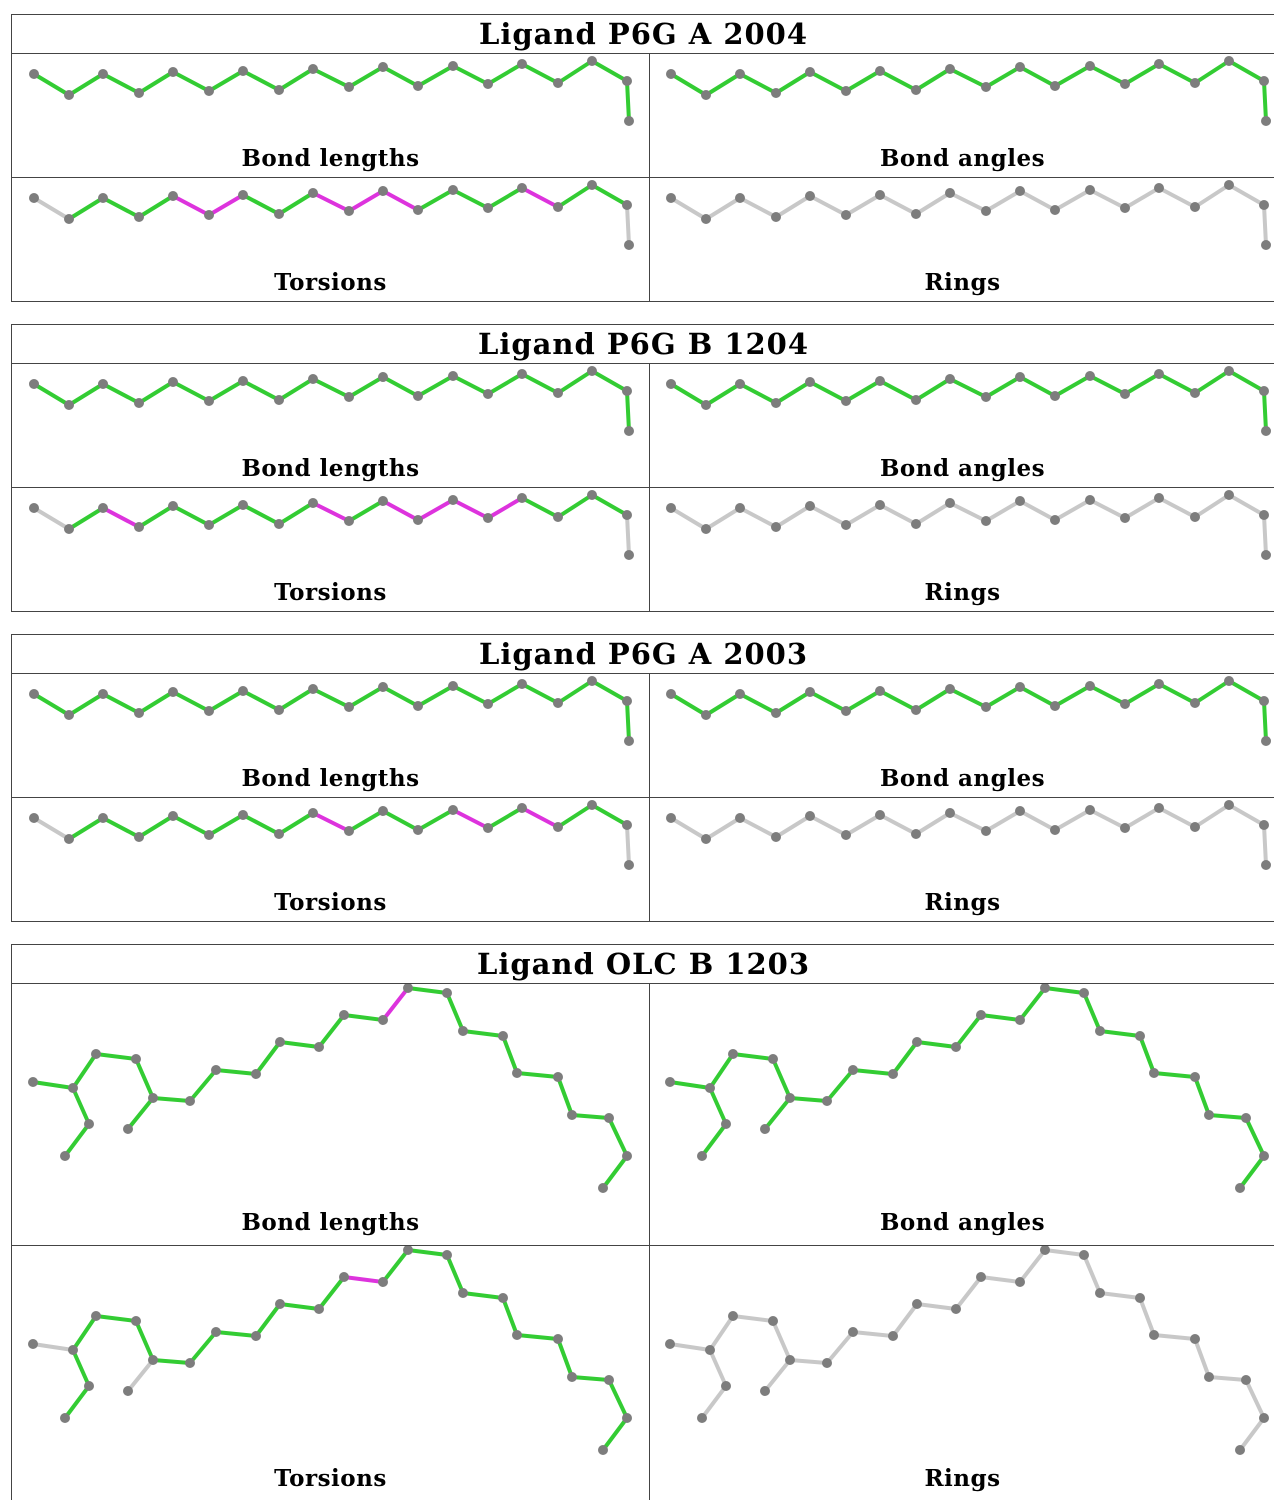  What do you see at coordinates (330, 735) in the screenshot?
I see `panel-bond-lengths: Bond lengths` at bounding box center [330, 735].